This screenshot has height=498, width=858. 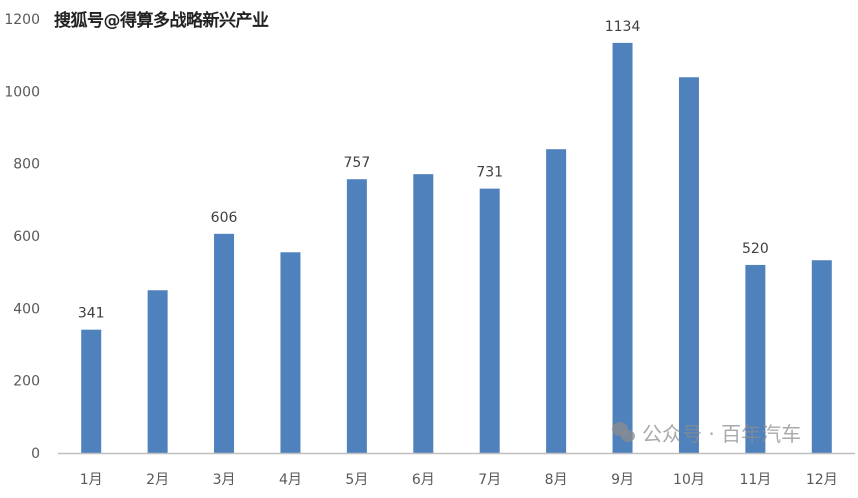 What do you see at coordinates (157, 480) in the screenshot?
I see `x-tick-label: 2月` at bounding box center [157, 480].